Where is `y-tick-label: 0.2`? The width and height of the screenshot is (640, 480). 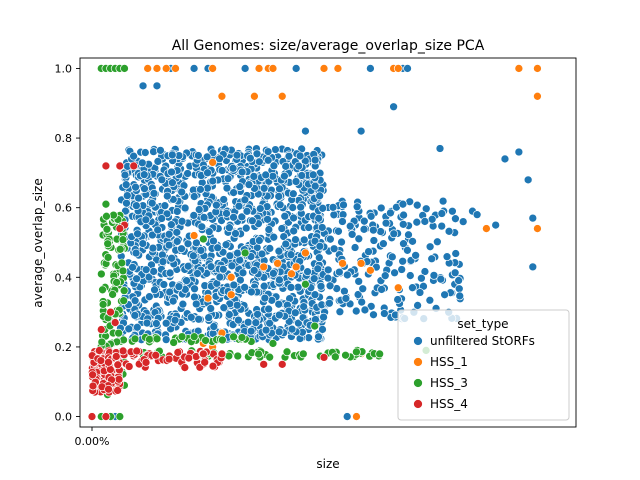
y-tick-label: 0.2 is located at coordinates (64, 347).